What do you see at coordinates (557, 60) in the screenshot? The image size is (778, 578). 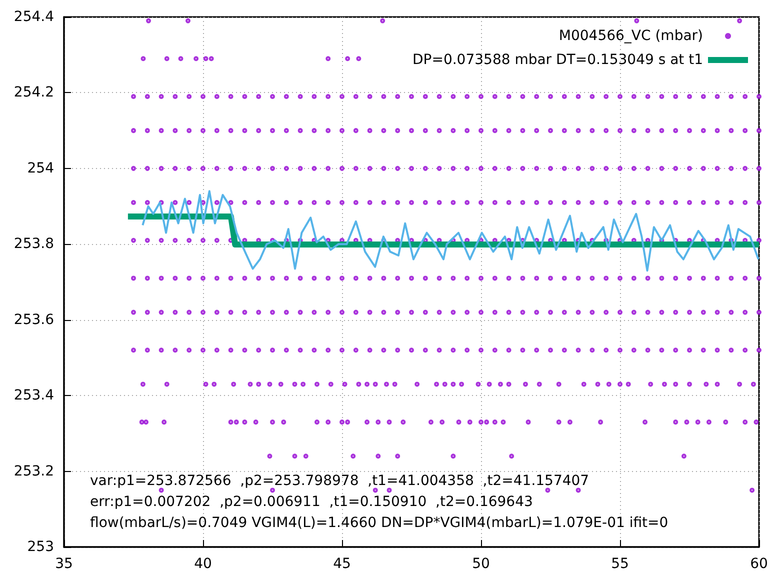 I see `legend-label: DP=0.073588 mbar DT=0.153049 s at t1` at bounding box center [557, 60].